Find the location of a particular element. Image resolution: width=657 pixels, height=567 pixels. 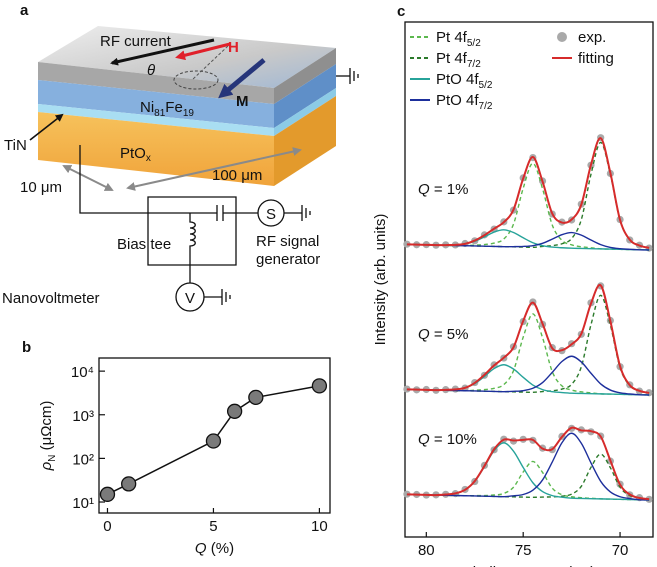

legend-label: Pt 4f7/2 is located at coordinates (458, 60).